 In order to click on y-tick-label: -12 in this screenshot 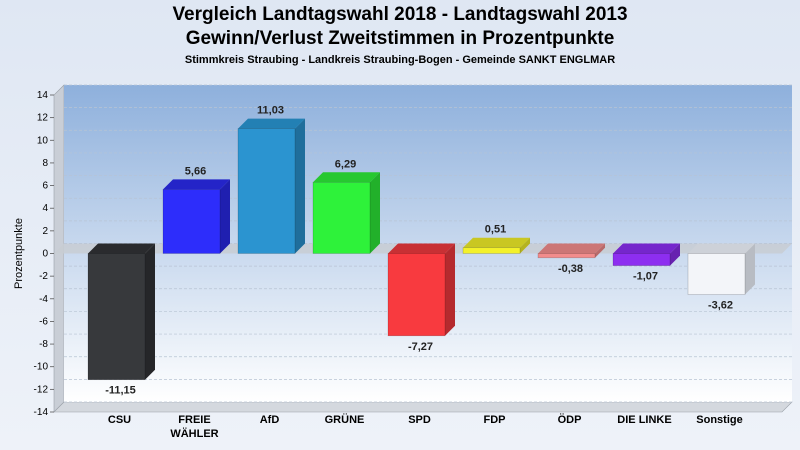, I will do `click(41, 389)`.